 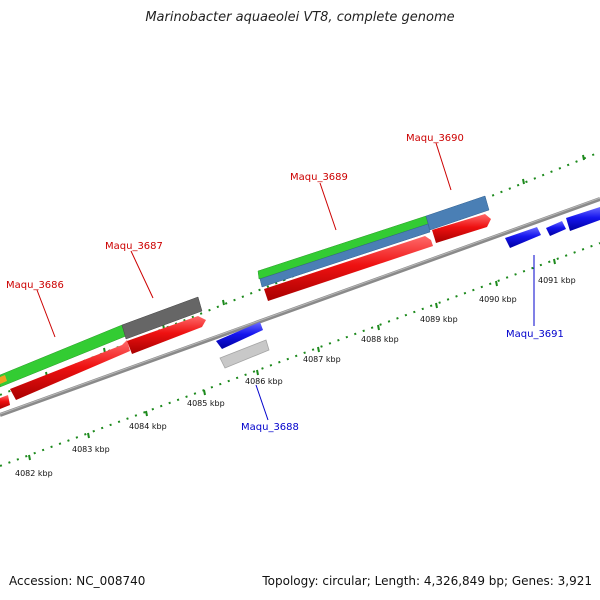 What do you see at coordinates (556, 228) in the screenshot?
I see `cds-reverse-maqu-3691b` at bounding box center [556, 228].